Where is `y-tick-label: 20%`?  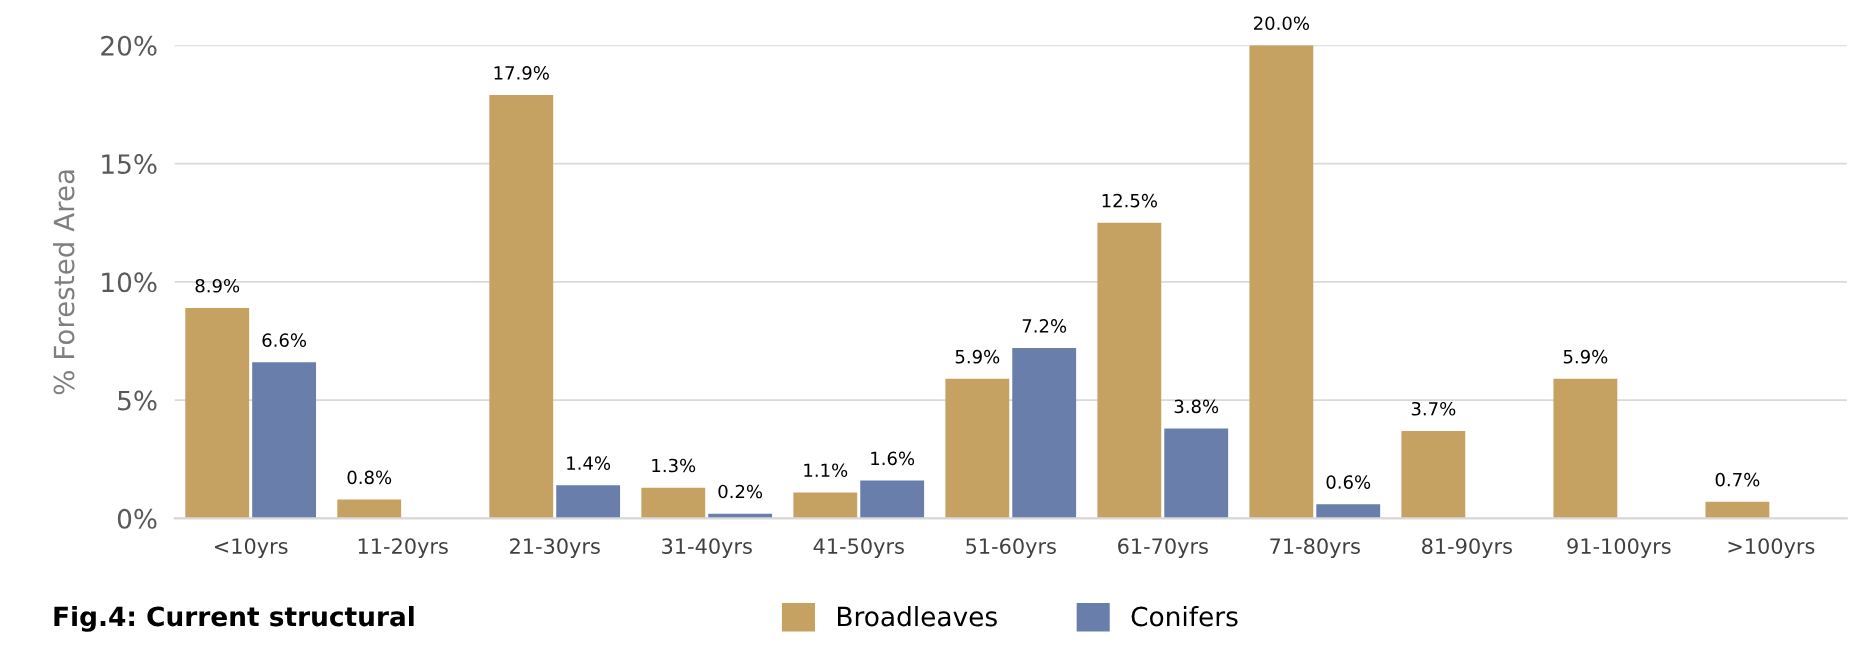
y-tick-label: 20% is located at coordinates (129, 45).